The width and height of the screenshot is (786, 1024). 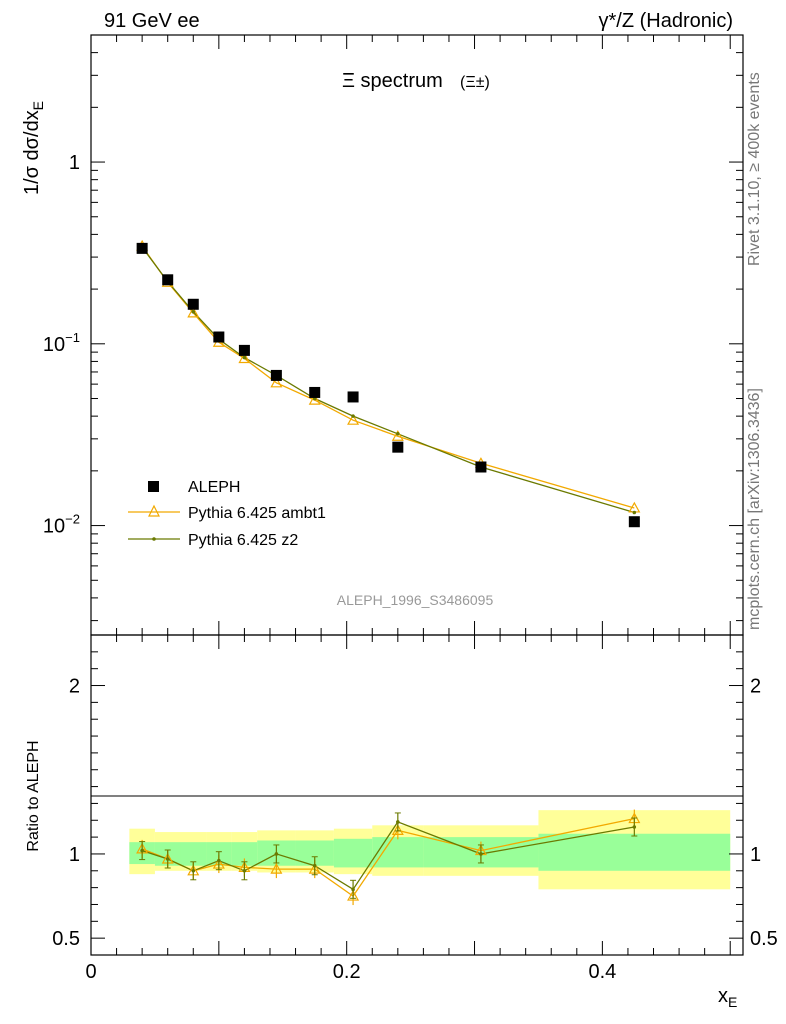 I want to click on upper-ylabel-text: 1/σ dσ/dxE, so click(x=33, y=148).